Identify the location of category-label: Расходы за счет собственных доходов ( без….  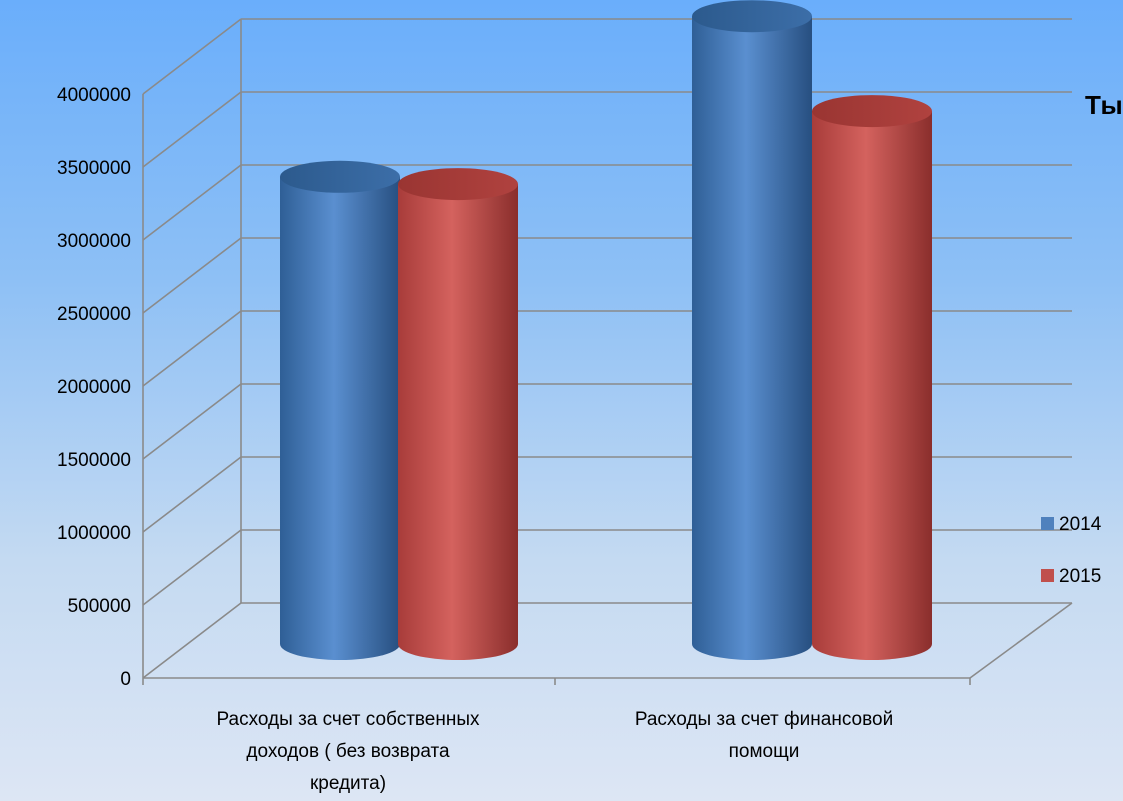
(348, 751).